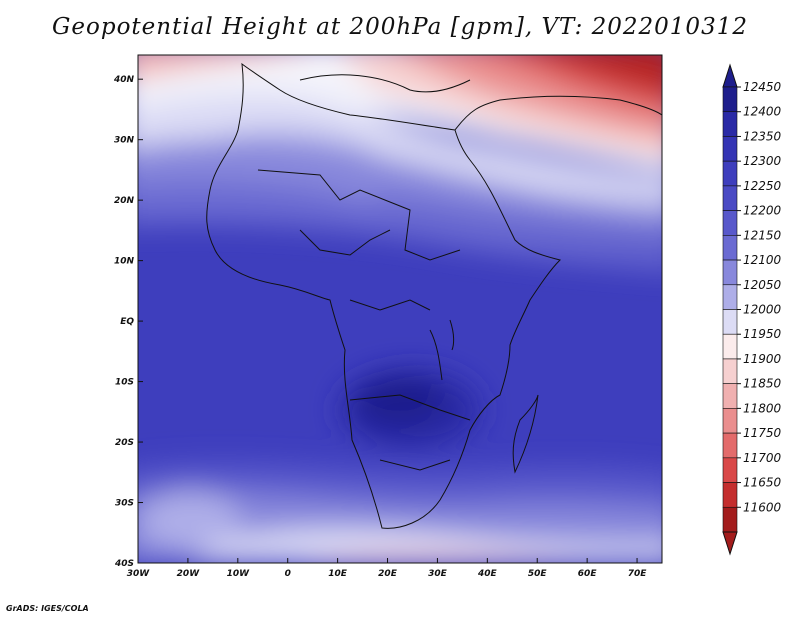 This screenshot has width=800, height=618. I want to click on colorbar-label: 12150, so click(762, 235).